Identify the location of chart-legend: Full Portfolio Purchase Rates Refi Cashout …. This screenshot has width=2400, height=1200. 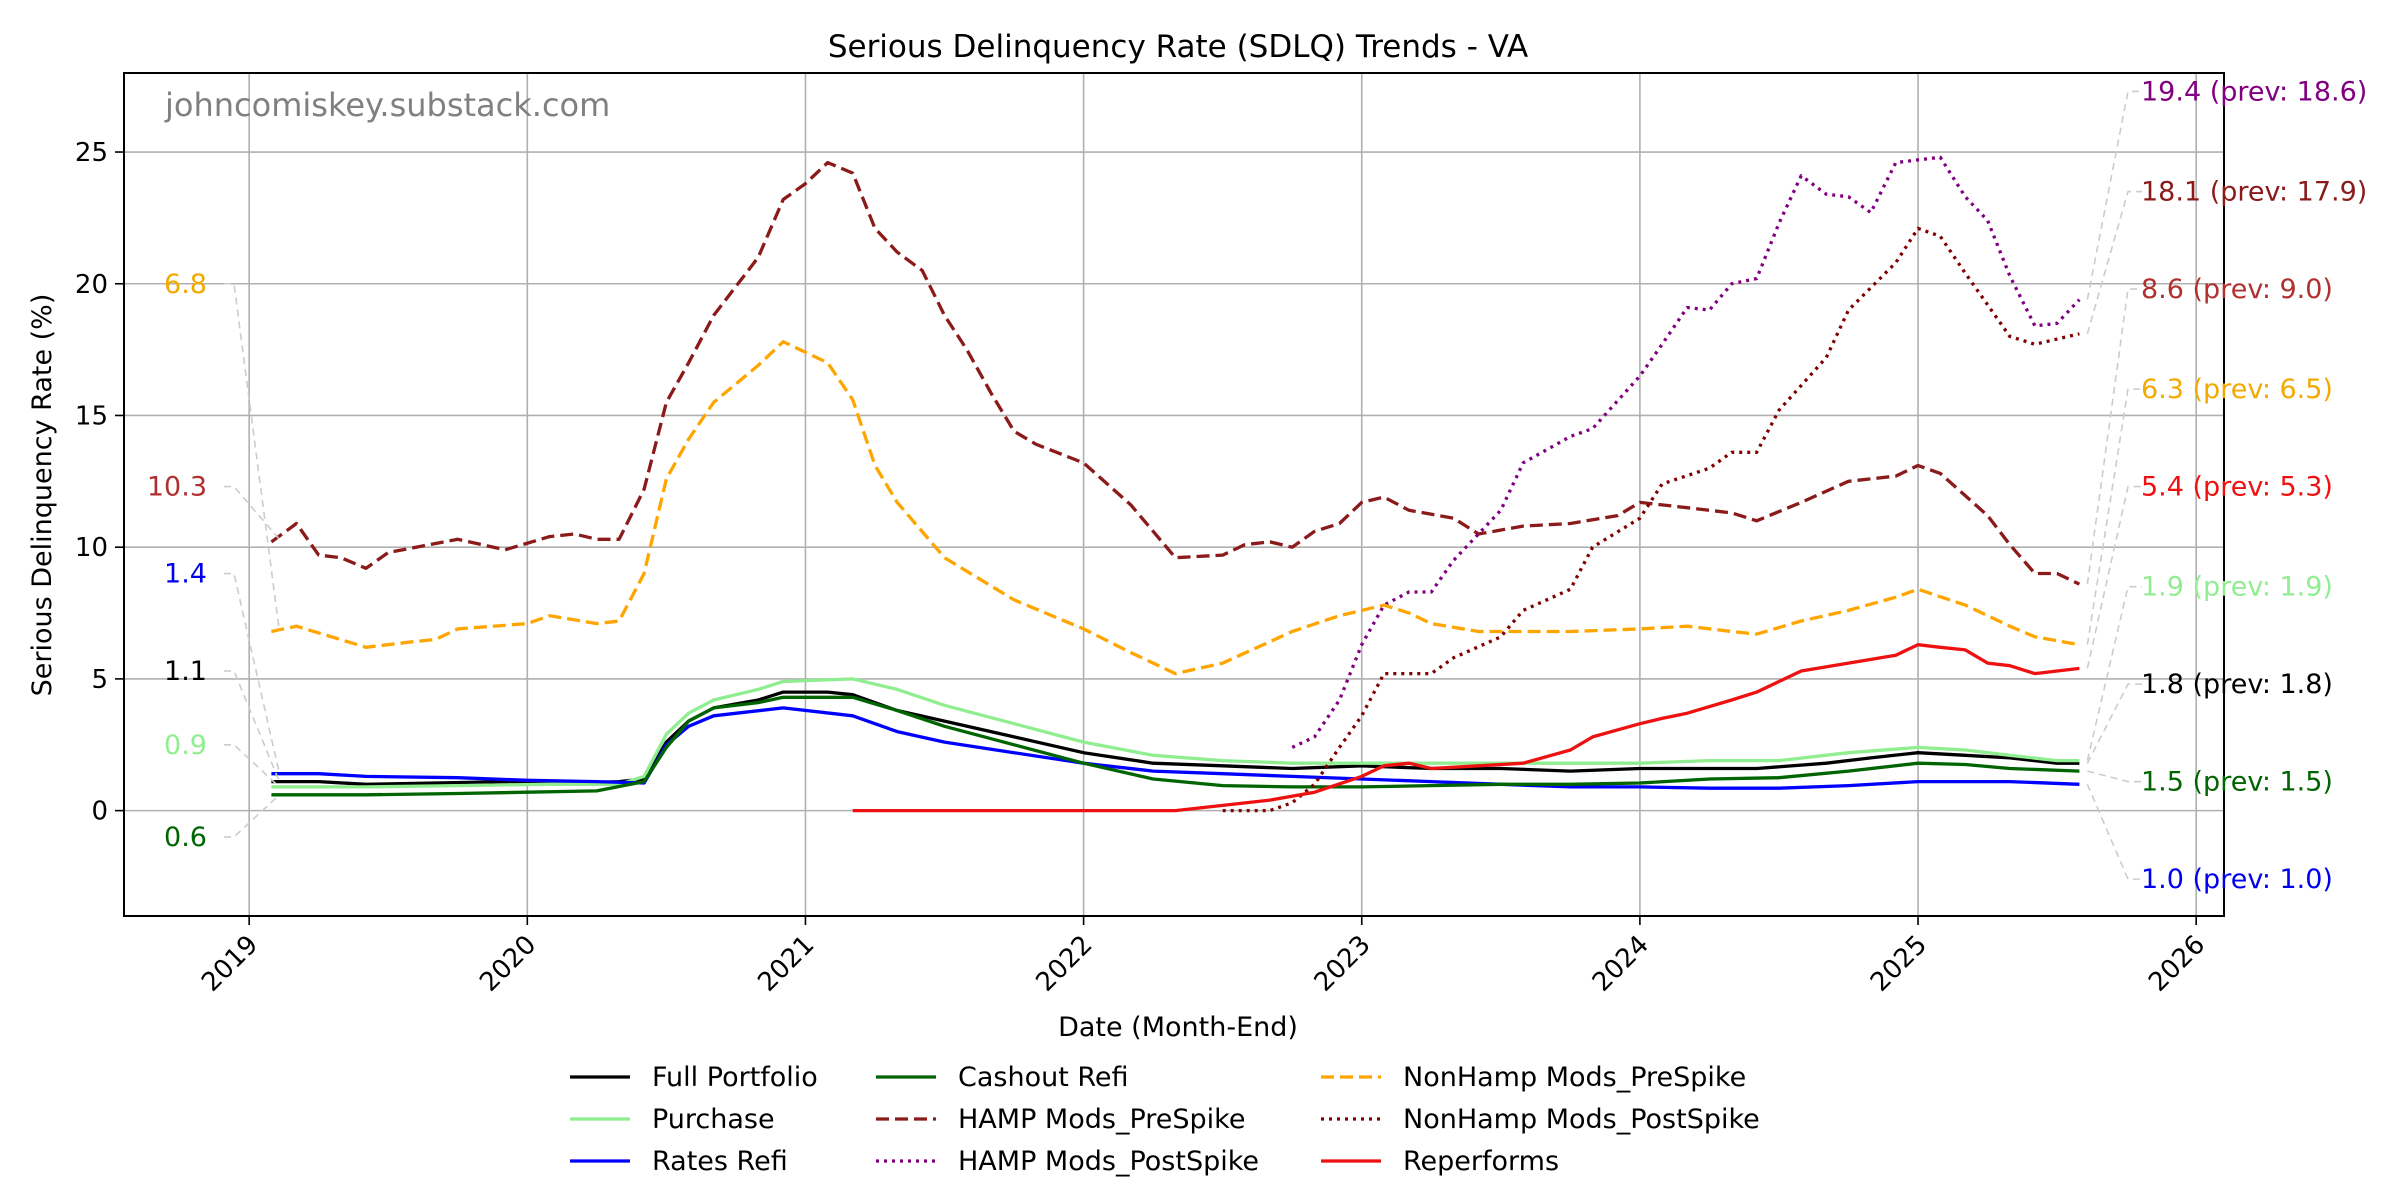
(1165, 1119).